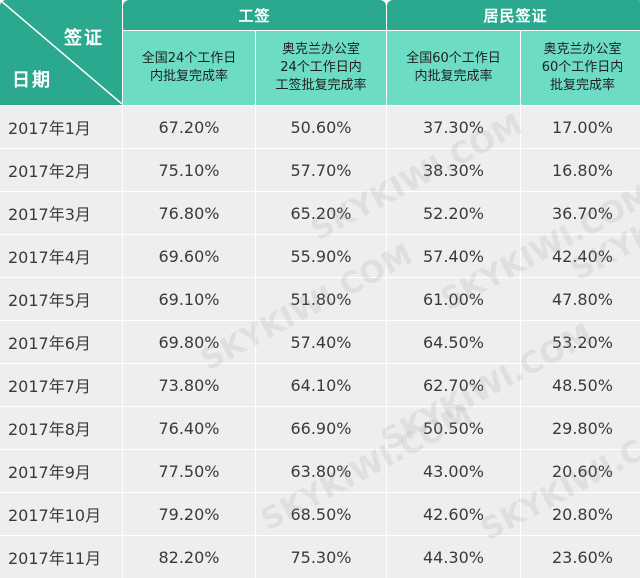  What do you see at coordinates (321, 428) in the screenshot?
I see `table-cell-rate: 66.90%` at bounding box center [321, 428].